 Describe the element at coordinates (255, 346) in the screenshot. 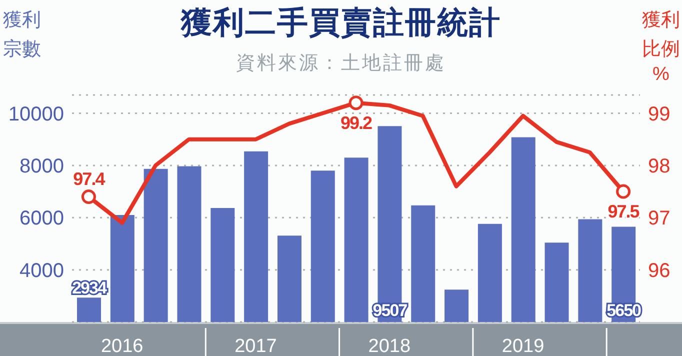

I see `x-tick-label: 2017` at that location.